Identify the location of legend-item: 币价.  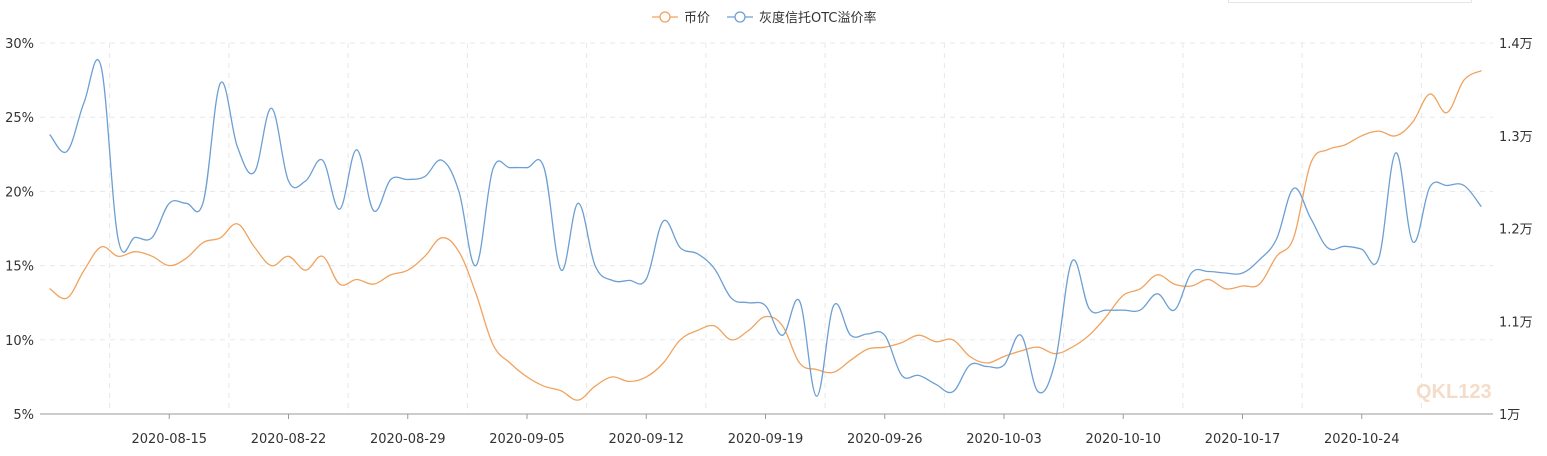
(681, 18).